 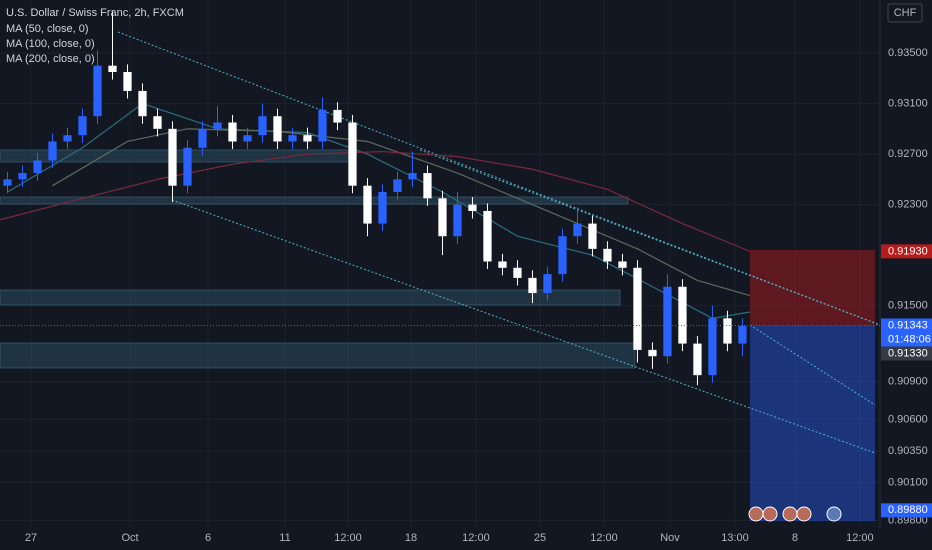 I want to click on price-label: 0.91930, so click(x=908, y=251).